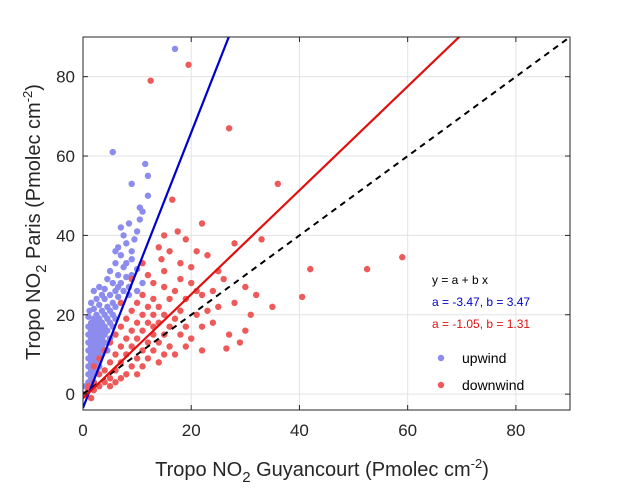  What do you see at coordinates (477, 463) in the screenshot?
I see `x-axis-label-superscript: -2` at bounding box center [477, 463].